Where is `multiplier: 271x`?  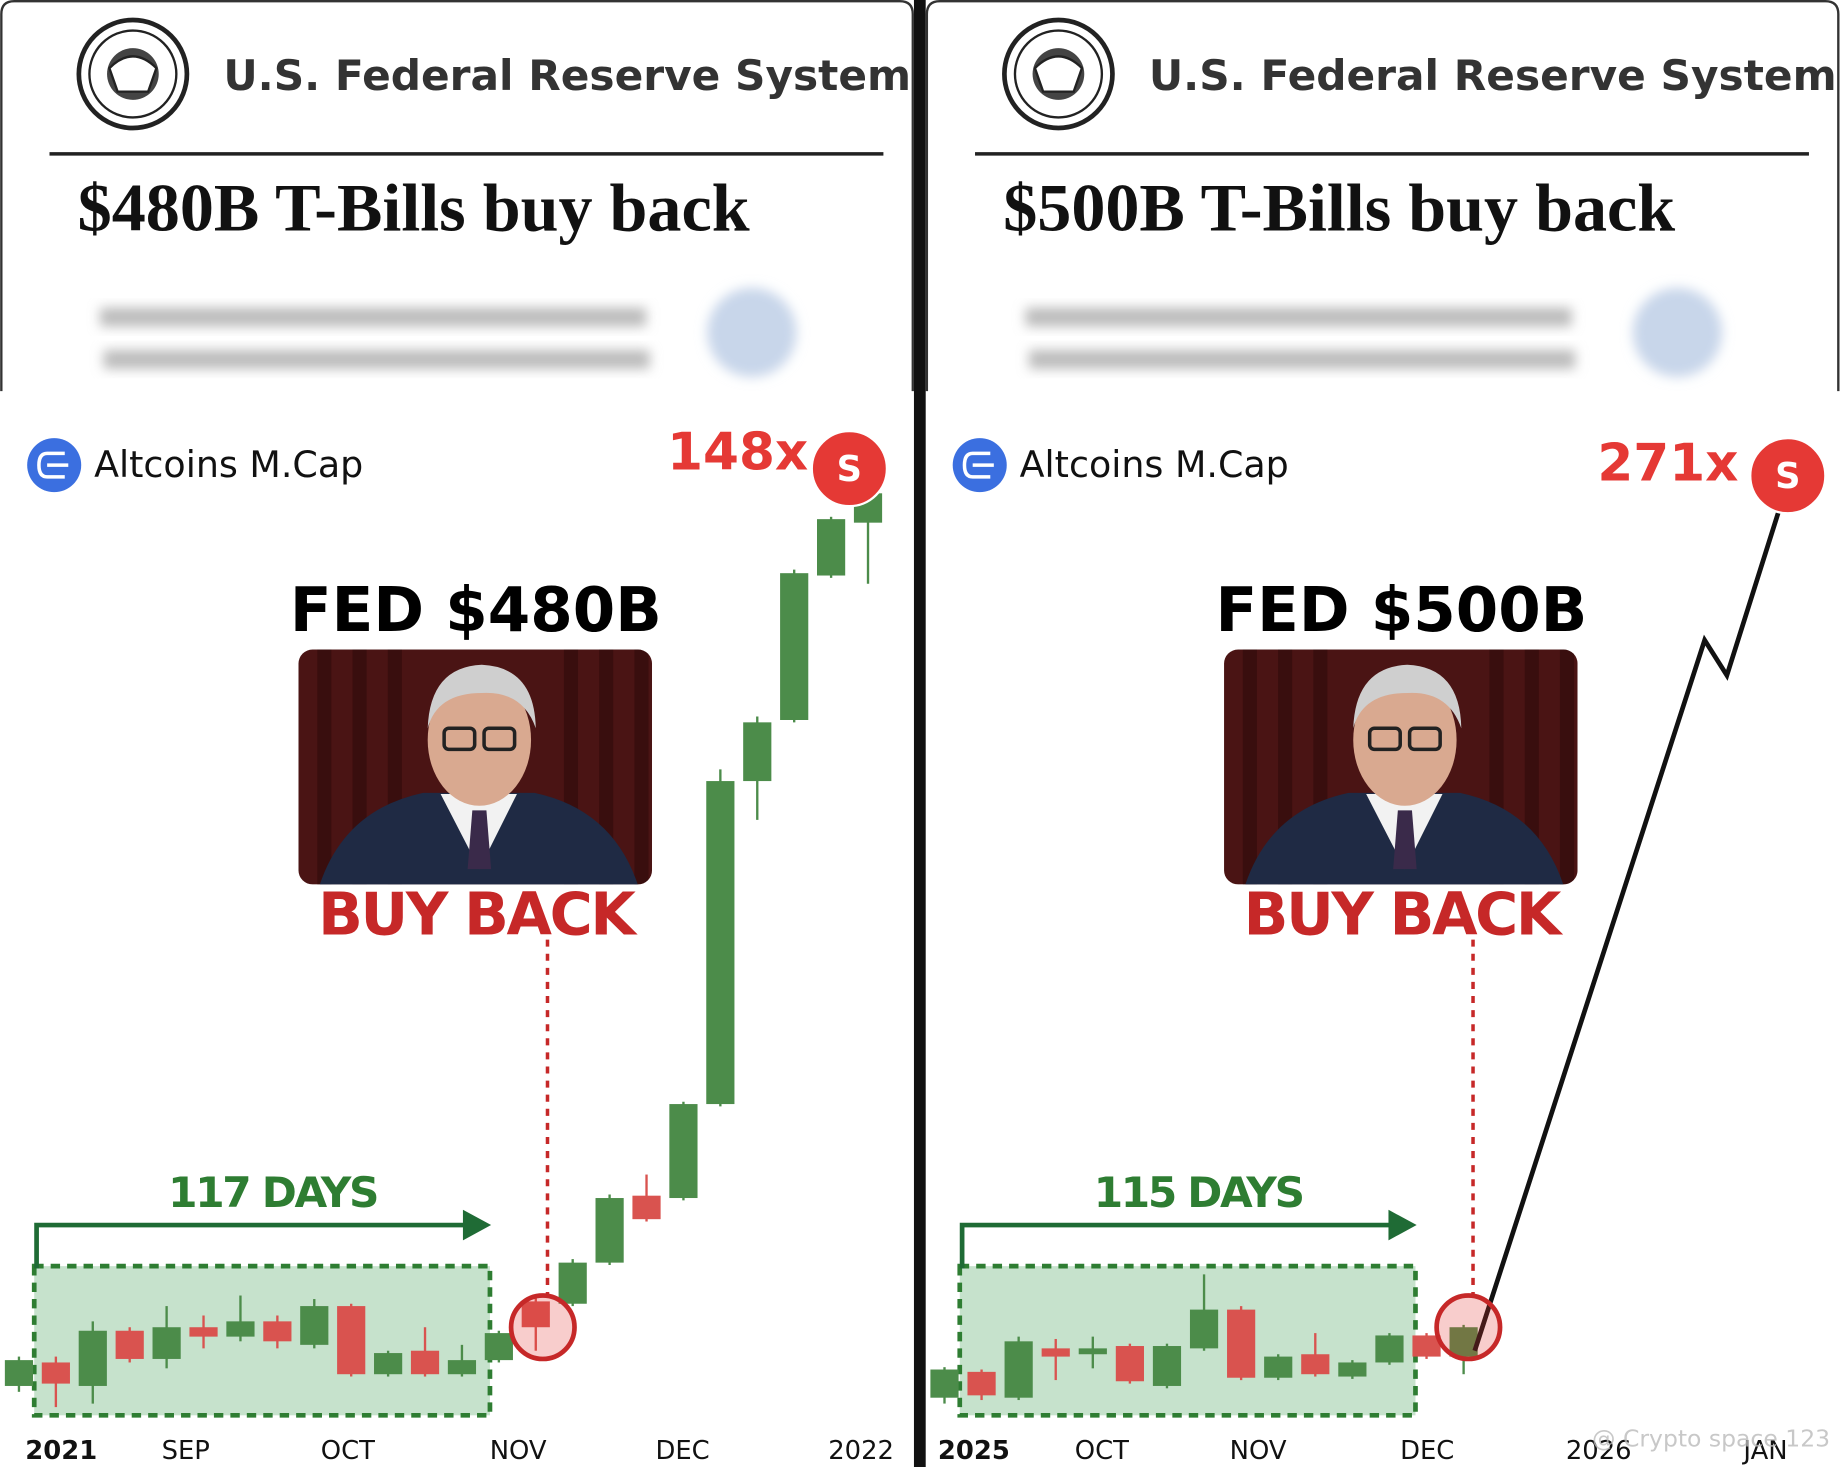
multiplier: 271x is located at coordinates (1667, 463).